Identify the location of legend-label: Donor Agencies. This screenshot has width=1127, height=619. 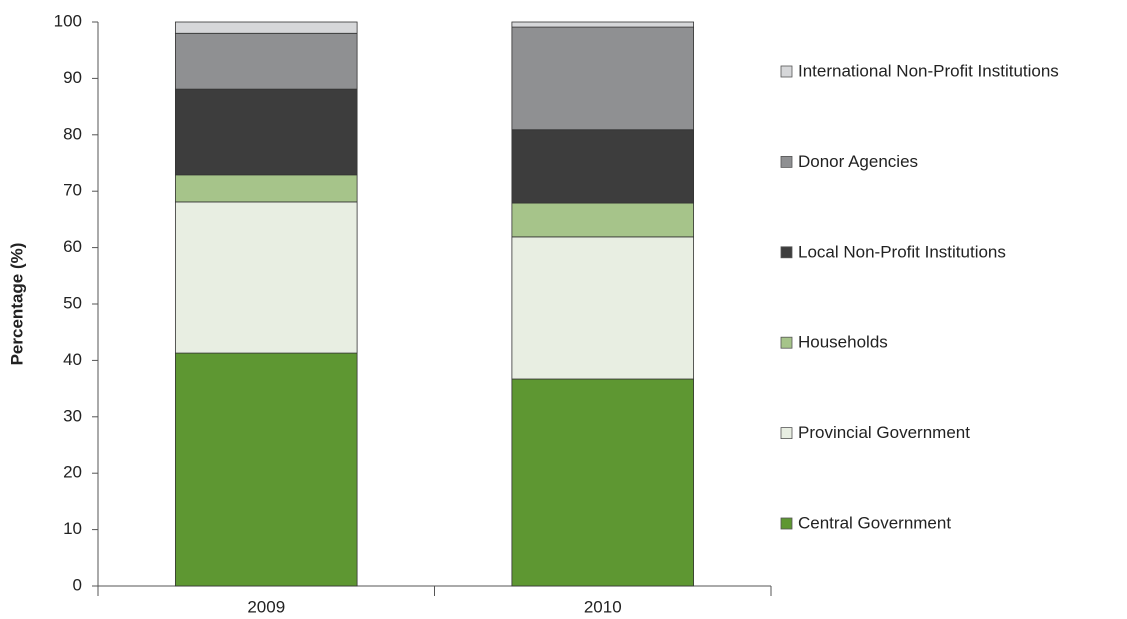
(858, 161).